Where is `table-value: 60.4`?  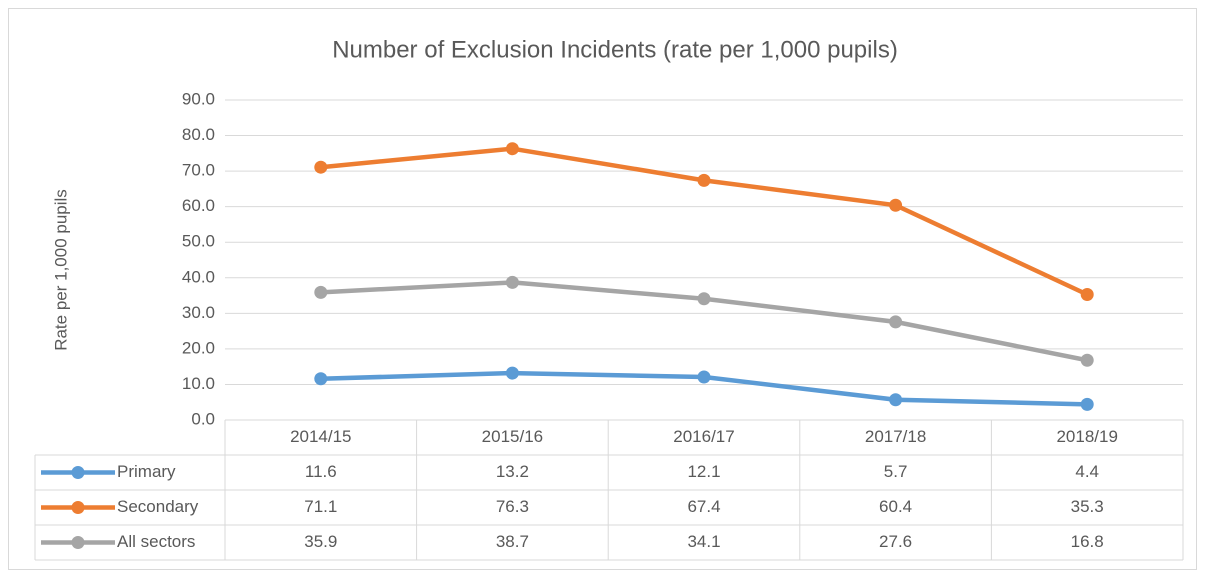
table-value: 60.4 is located at coordinates (895, 506).